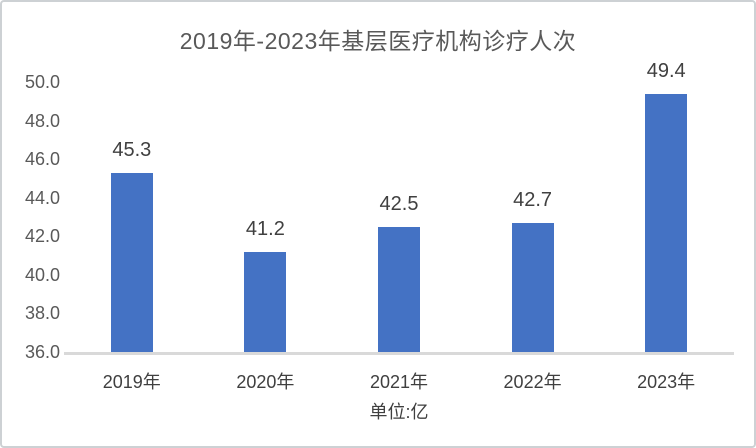  I want to click on y-axis-tick-label: 42.0, so click(42, 236).